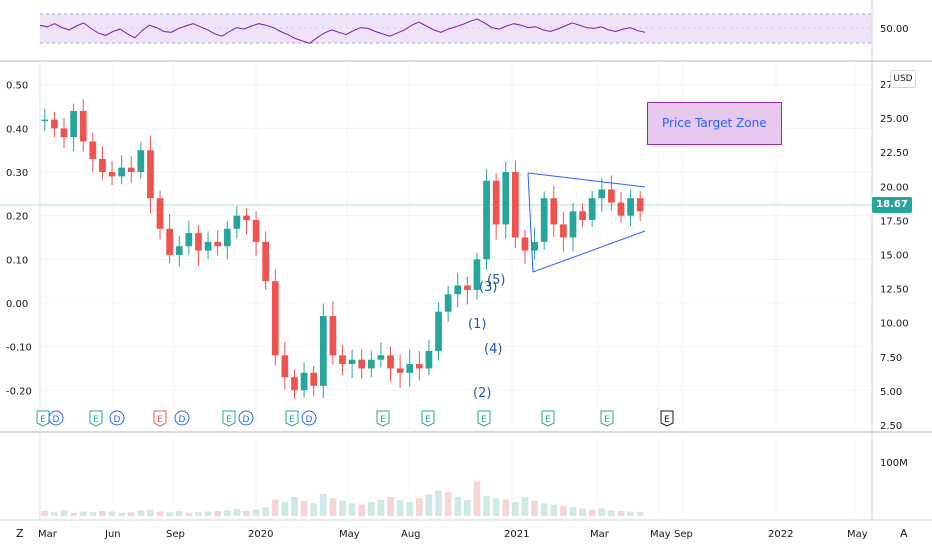 The height and width of the screenshot is (550, 932). I want to click on right-axis-tick: 25.00, so click(894, 119).